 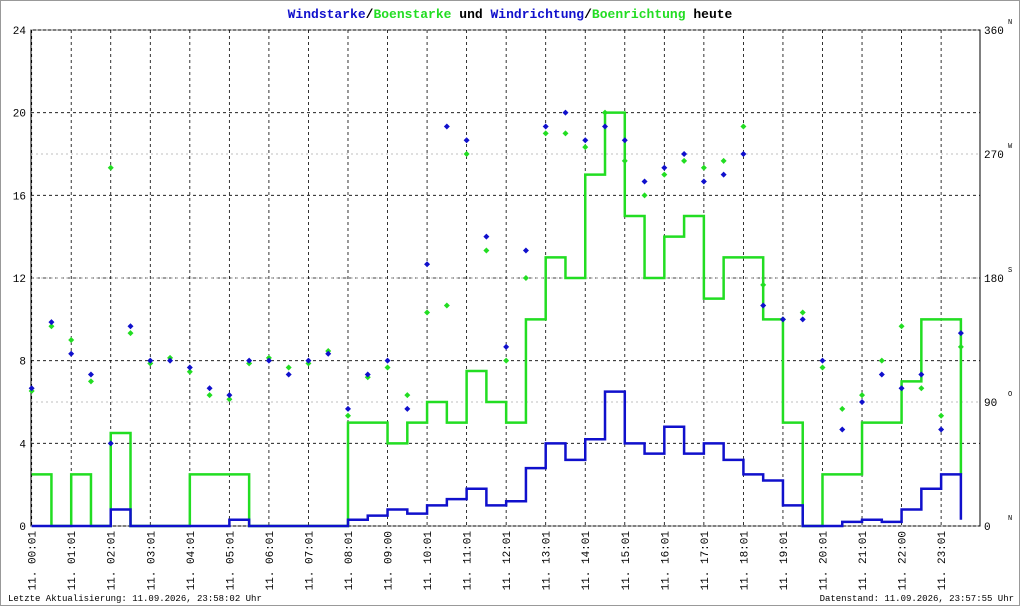 What do you see at coordinates (987, 528) in the screenshot?
I see `y2-tick-label: 0` at bounding box center [987, 528].